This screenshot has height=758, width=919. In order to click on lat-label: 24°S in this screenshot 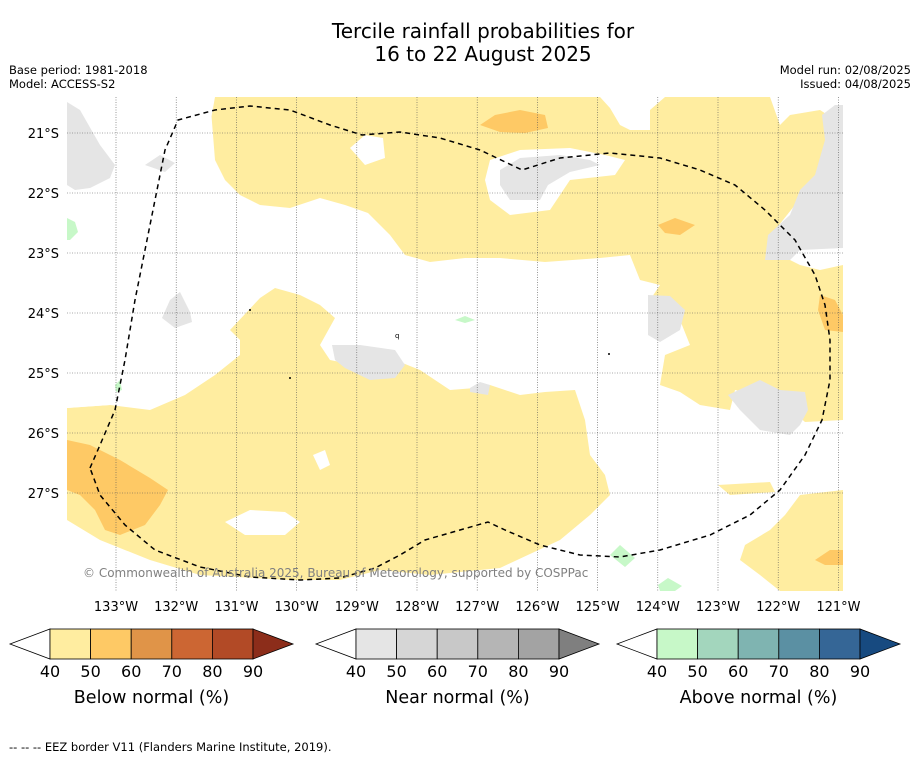, I will do `click(43, 314)`.